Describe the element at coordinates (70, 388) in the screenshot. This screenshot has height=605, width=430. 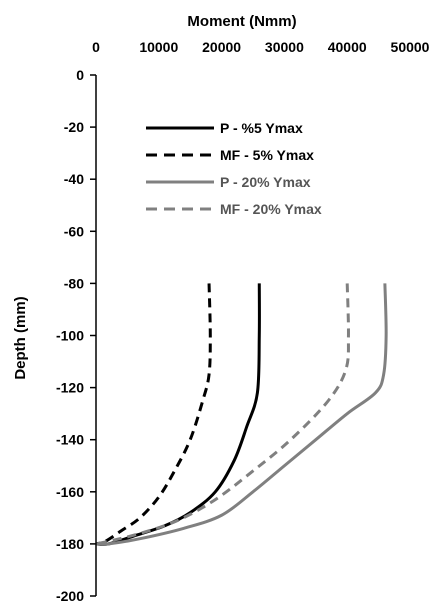
I see `y-tick-label: -120` at that location.